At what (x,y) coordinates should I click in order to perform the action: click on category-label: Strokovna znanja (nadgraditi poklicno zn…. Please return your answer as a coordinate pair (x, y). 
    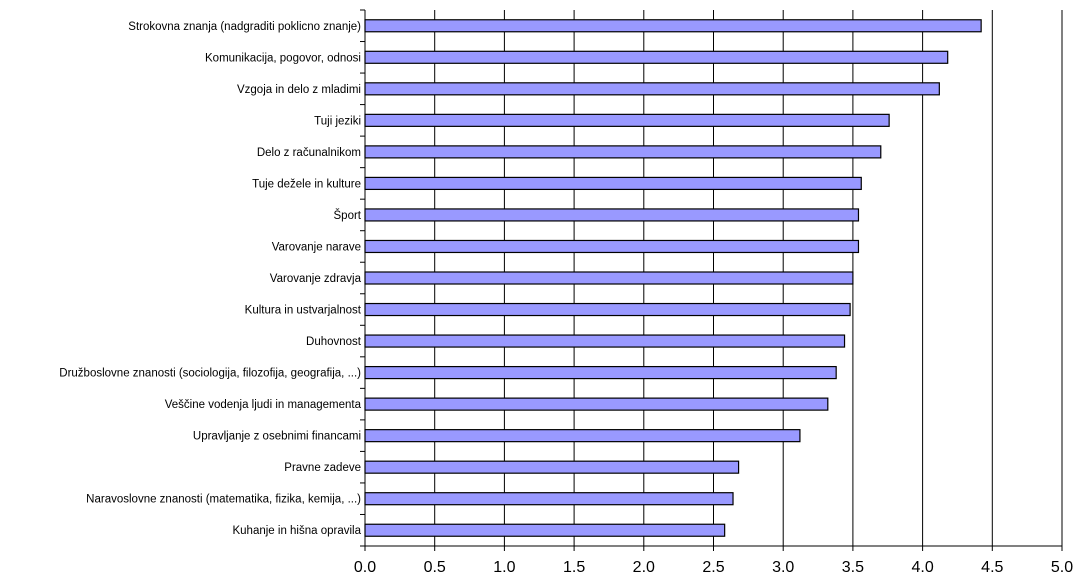
    Looking at the image, I should click on (244, 27).